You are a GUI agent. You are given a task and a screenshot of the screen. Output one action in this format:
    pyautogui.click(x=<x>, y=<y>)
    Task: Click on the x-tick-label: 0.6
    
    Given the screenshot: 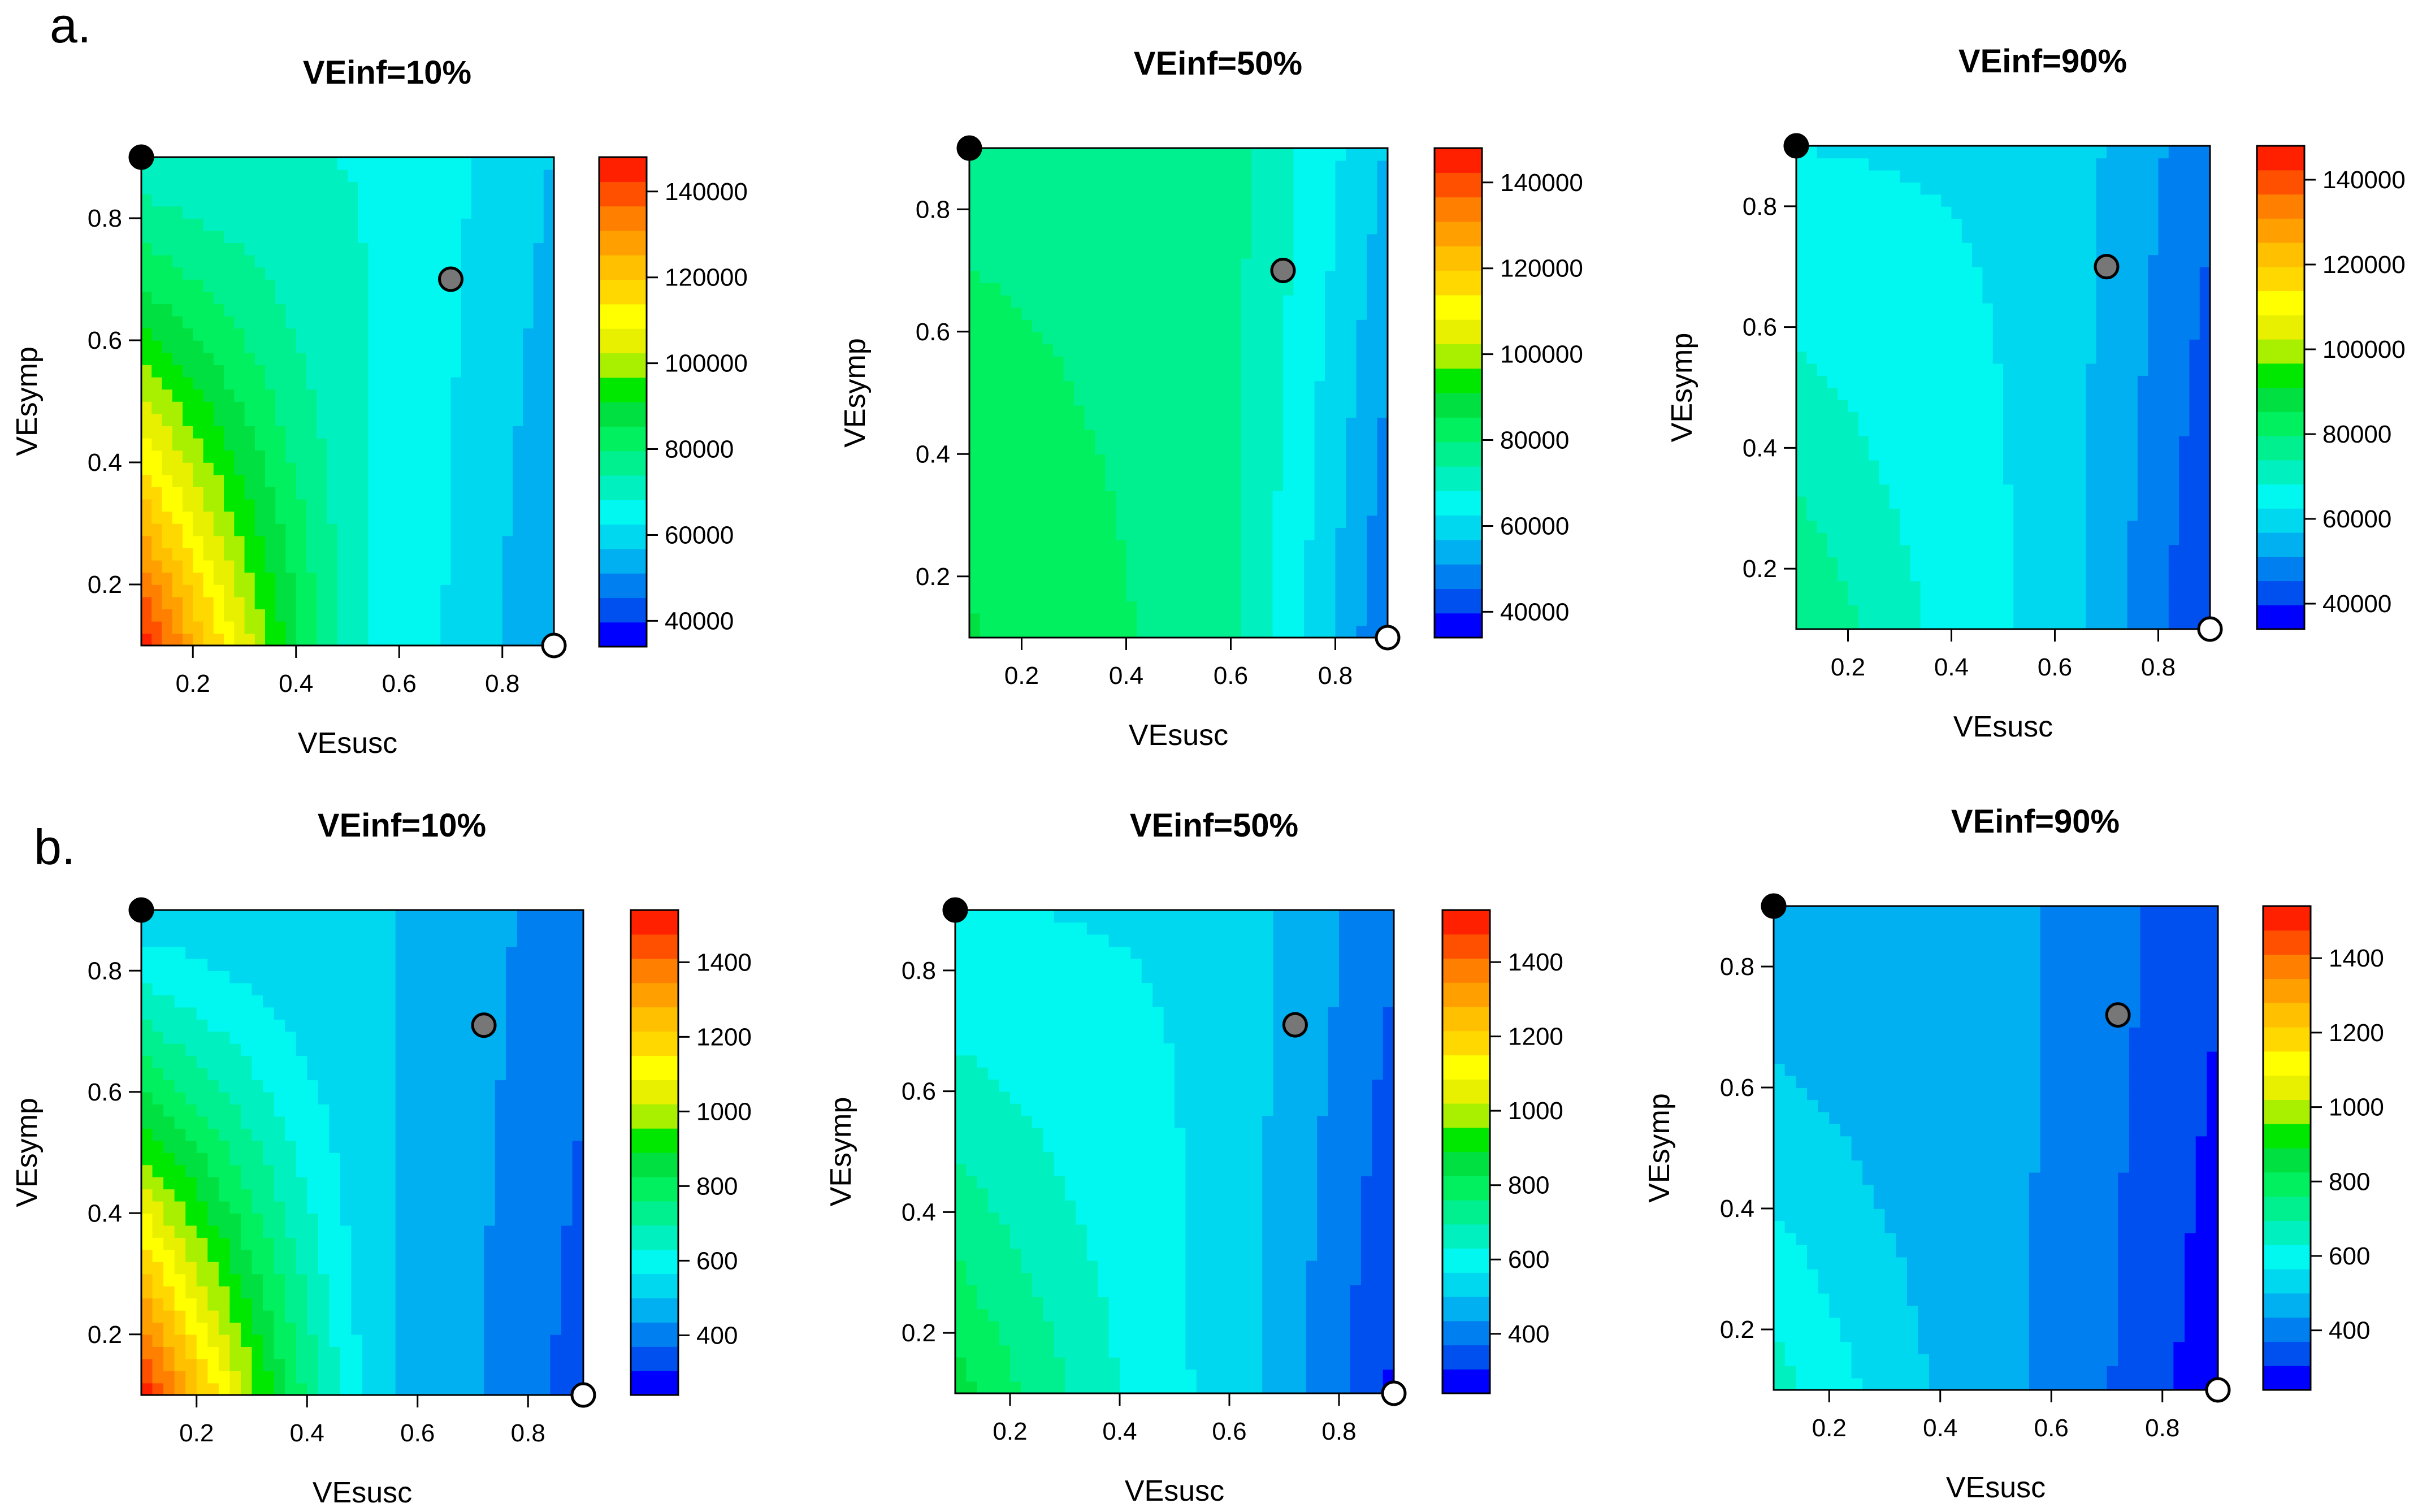 What is the action you would take?
    pyautogui.click(x=2055, y=667)
    